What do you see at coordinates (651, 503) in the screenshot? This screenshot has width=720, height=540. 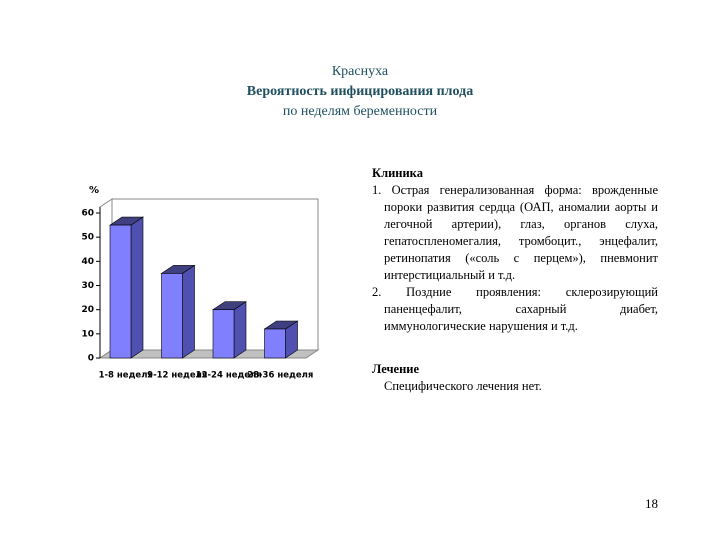 I see `page-number: 18` at bounding box center [651, 503].